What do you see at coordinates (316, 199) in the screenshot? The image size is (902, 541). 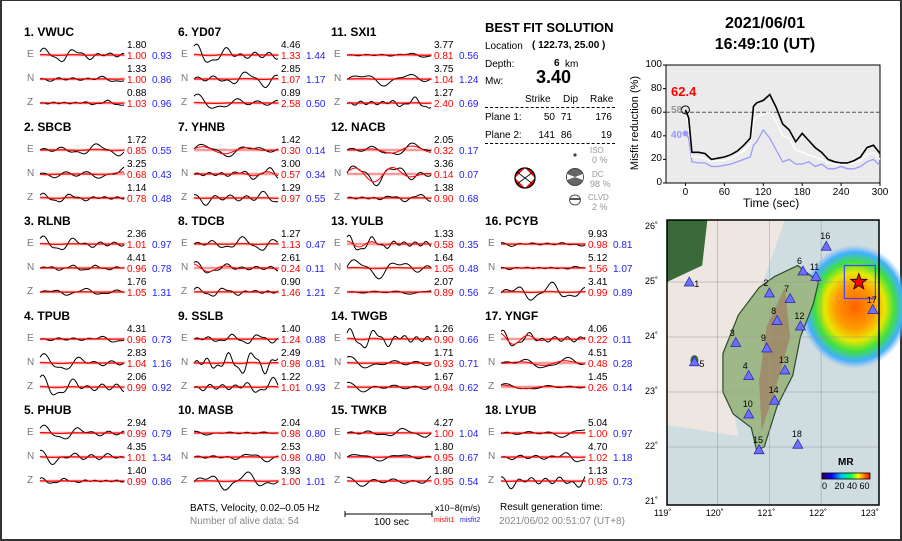 I see `misfit2-value: 0.55` at bounding box center [316, 199].